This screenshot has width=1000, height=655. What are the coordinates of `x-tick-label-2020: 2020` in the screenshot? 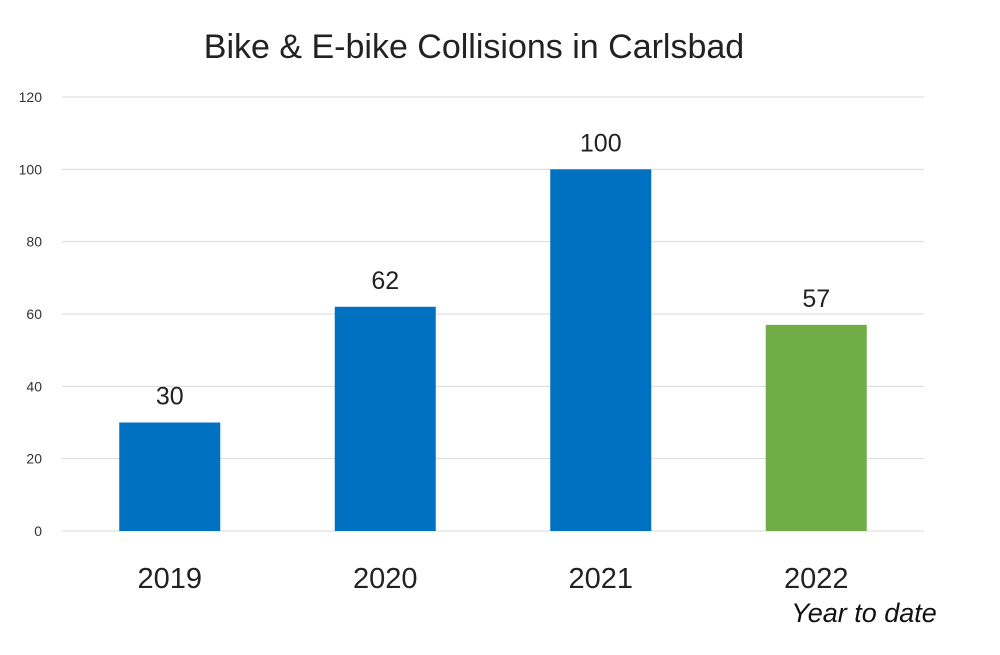 It's located at (385, 579).